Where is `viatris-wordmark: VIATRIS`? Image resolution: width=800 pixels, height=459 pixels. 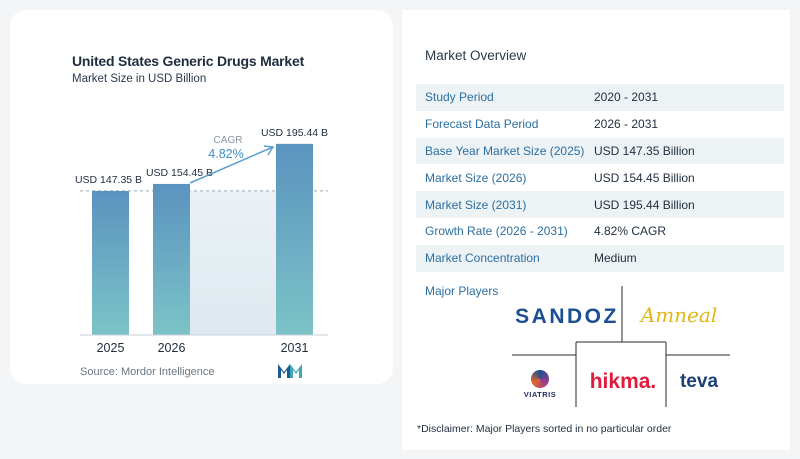 viatris-wordmark: VIATRIS is located at coordinates (540, 394).